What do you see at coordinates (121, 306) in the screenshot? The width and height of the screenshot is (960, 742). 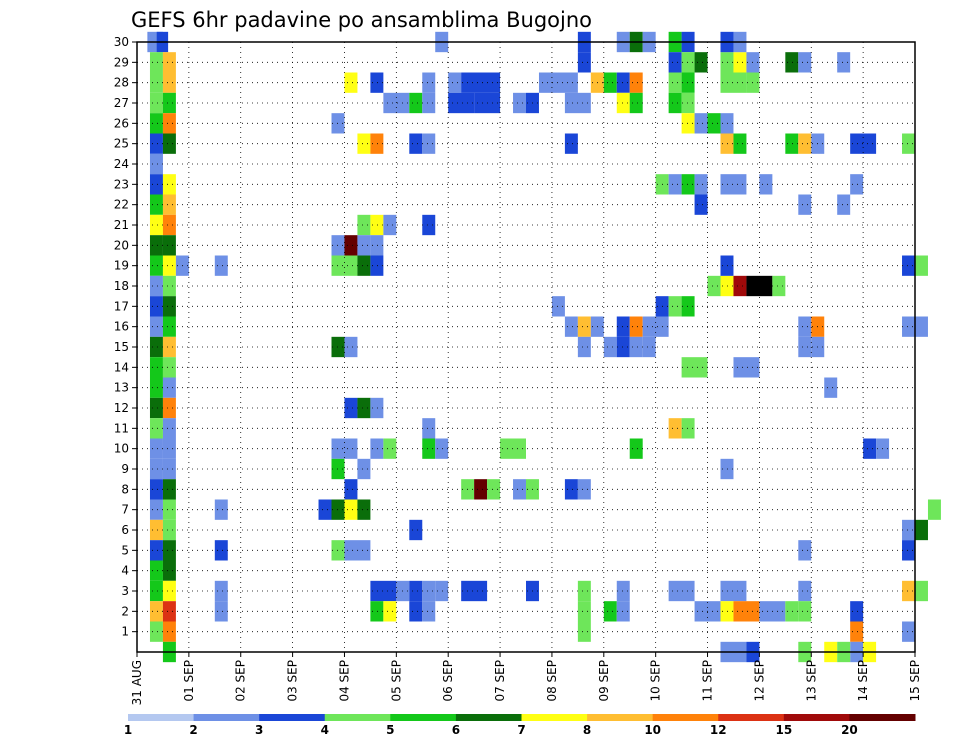 I see `y-tick-label: 17` at bounding box center [121, 306].